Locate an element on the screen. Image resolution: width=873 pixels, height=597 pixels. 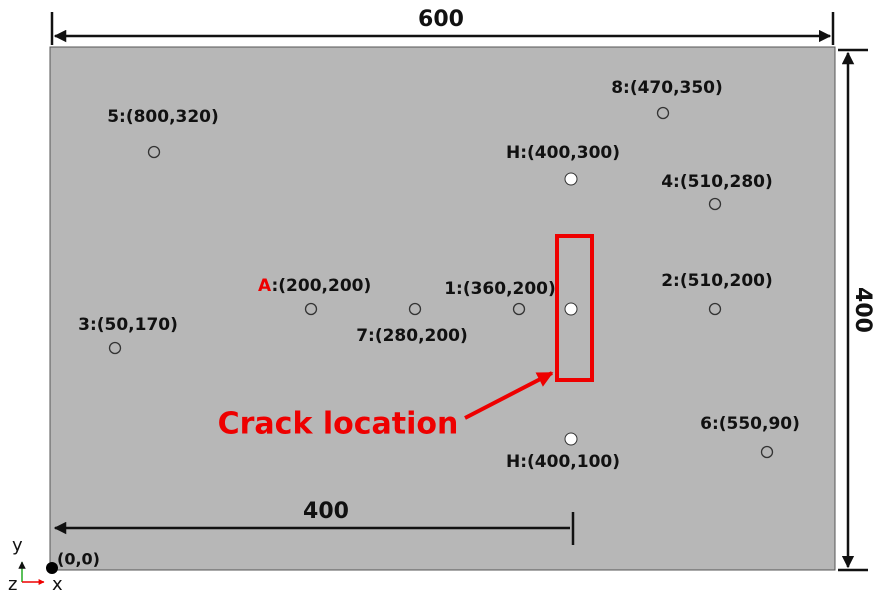
point-label: H:(400,100) is located at coordinates (563, 462).